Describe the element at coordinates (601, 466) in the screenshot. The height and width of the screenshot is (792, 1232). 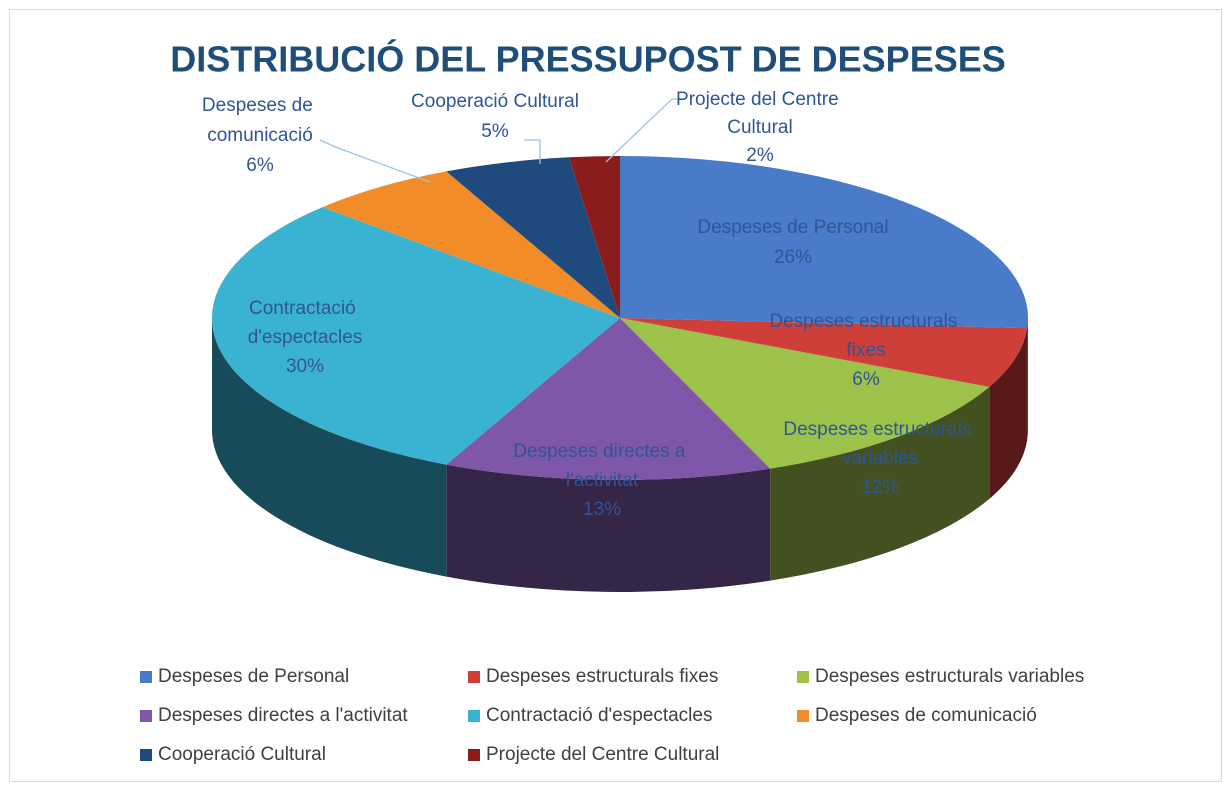
I see `data-label: Despeses directes a l'activitat` at that location.